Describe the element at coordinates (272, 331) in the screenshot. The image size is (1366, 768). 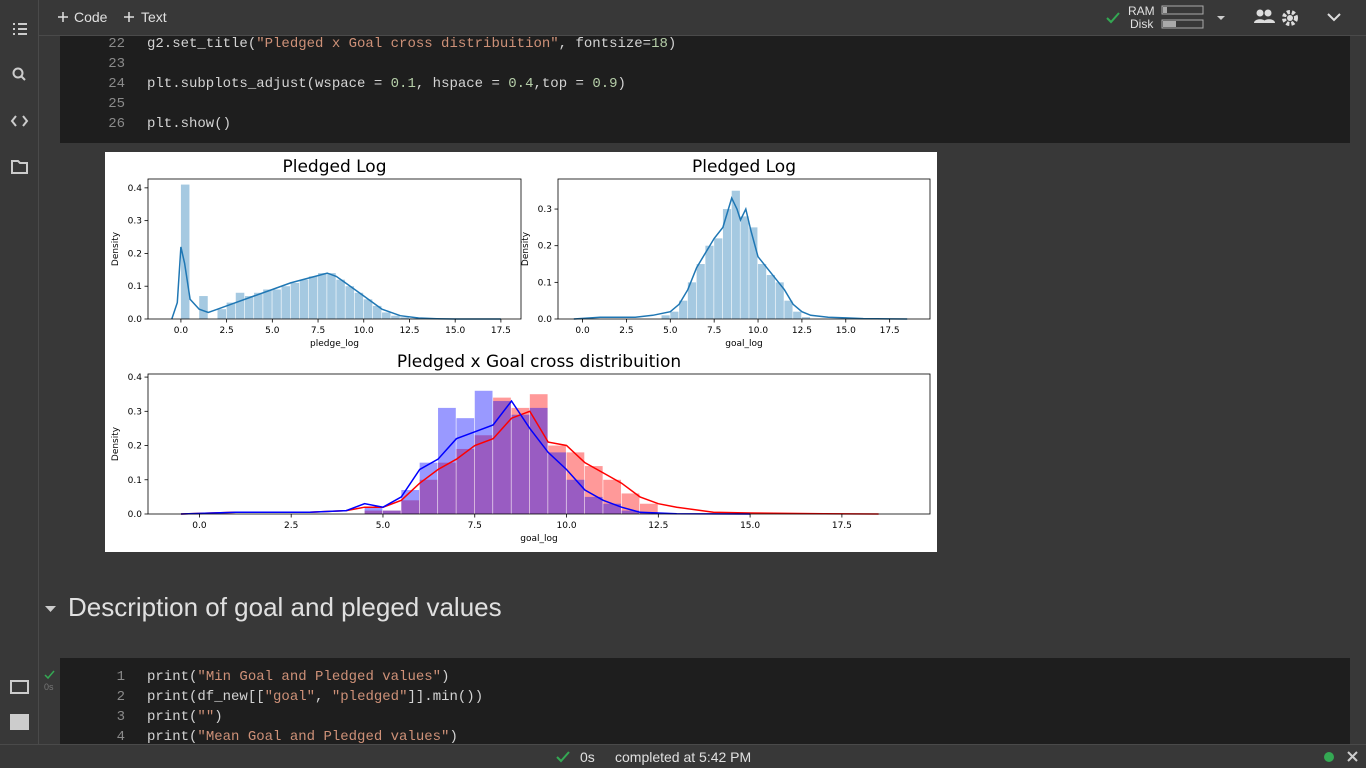
I see `x-tick-label: 5.0` at that location.